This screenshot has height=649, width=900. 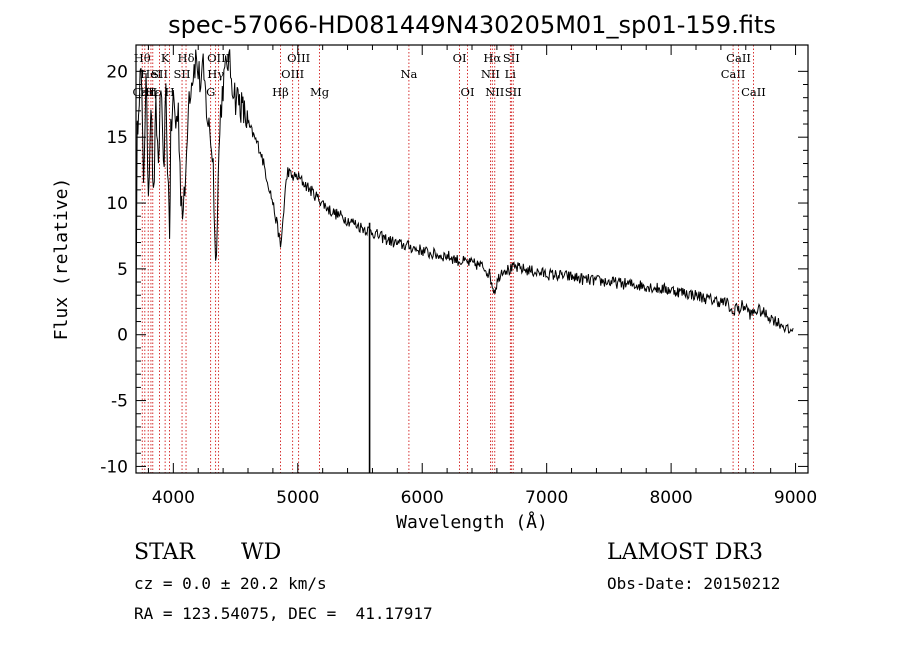 What do you see at coordinates (117, 138) in the screenshot?
I see `y-tick-label: 15` at bounding box center [117, 138].